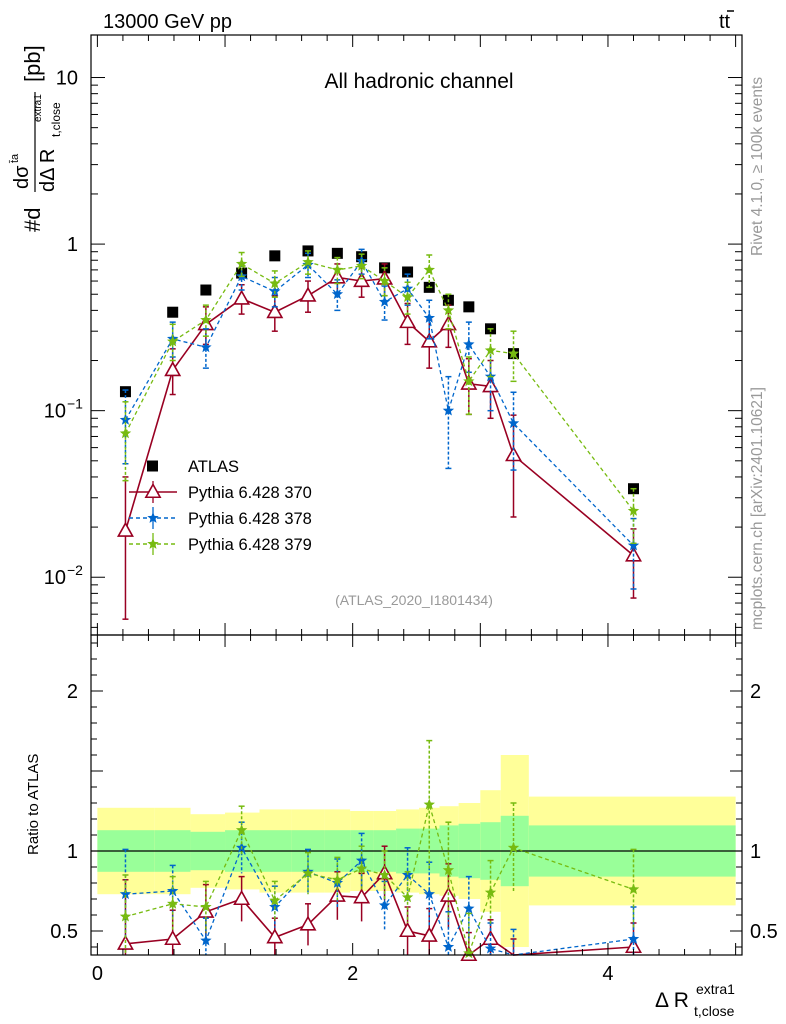 The height and width of the screenshot is (1024, 786). What do you see at coordinates (757, 166) in the screenshot?
I see `rivet-label: Rivet 4.1.0, ≥ 100k events` at bounding box center [757, 166].